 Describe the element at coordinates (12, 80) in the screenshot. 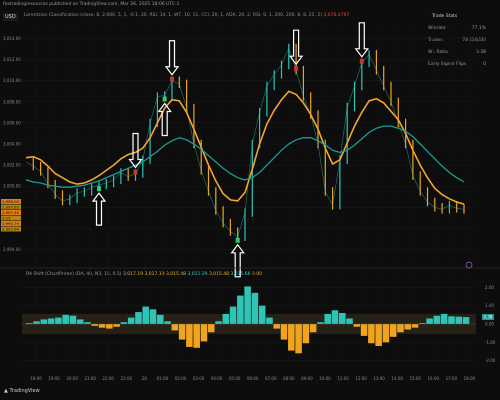

I see `price-tick-label: 3,010.00` at that location.